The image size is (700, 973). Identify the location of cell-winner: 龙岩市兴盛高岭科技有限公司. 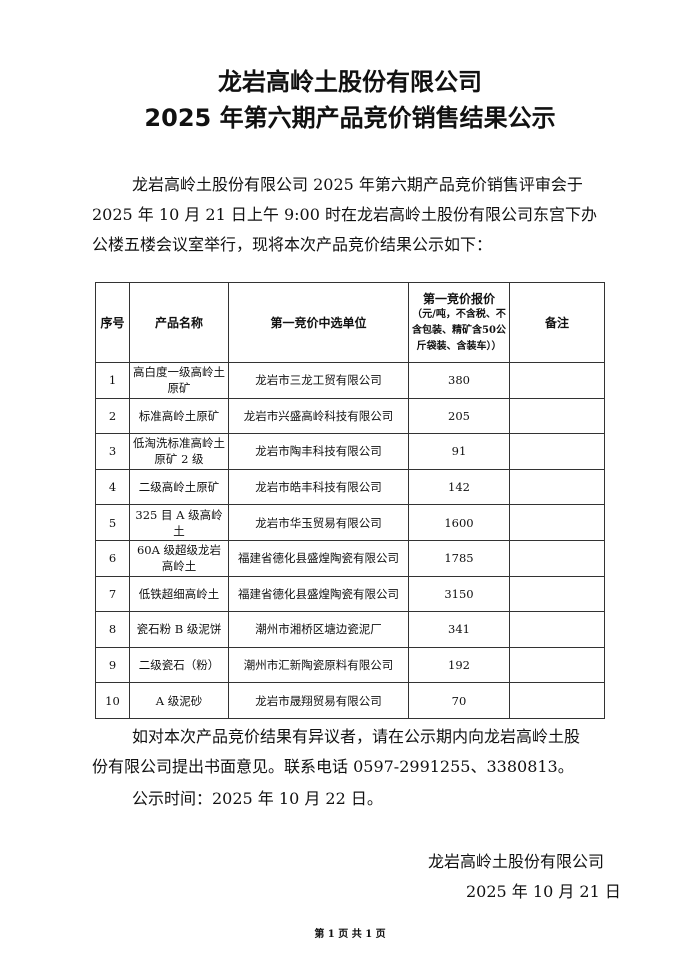
(318, 416).